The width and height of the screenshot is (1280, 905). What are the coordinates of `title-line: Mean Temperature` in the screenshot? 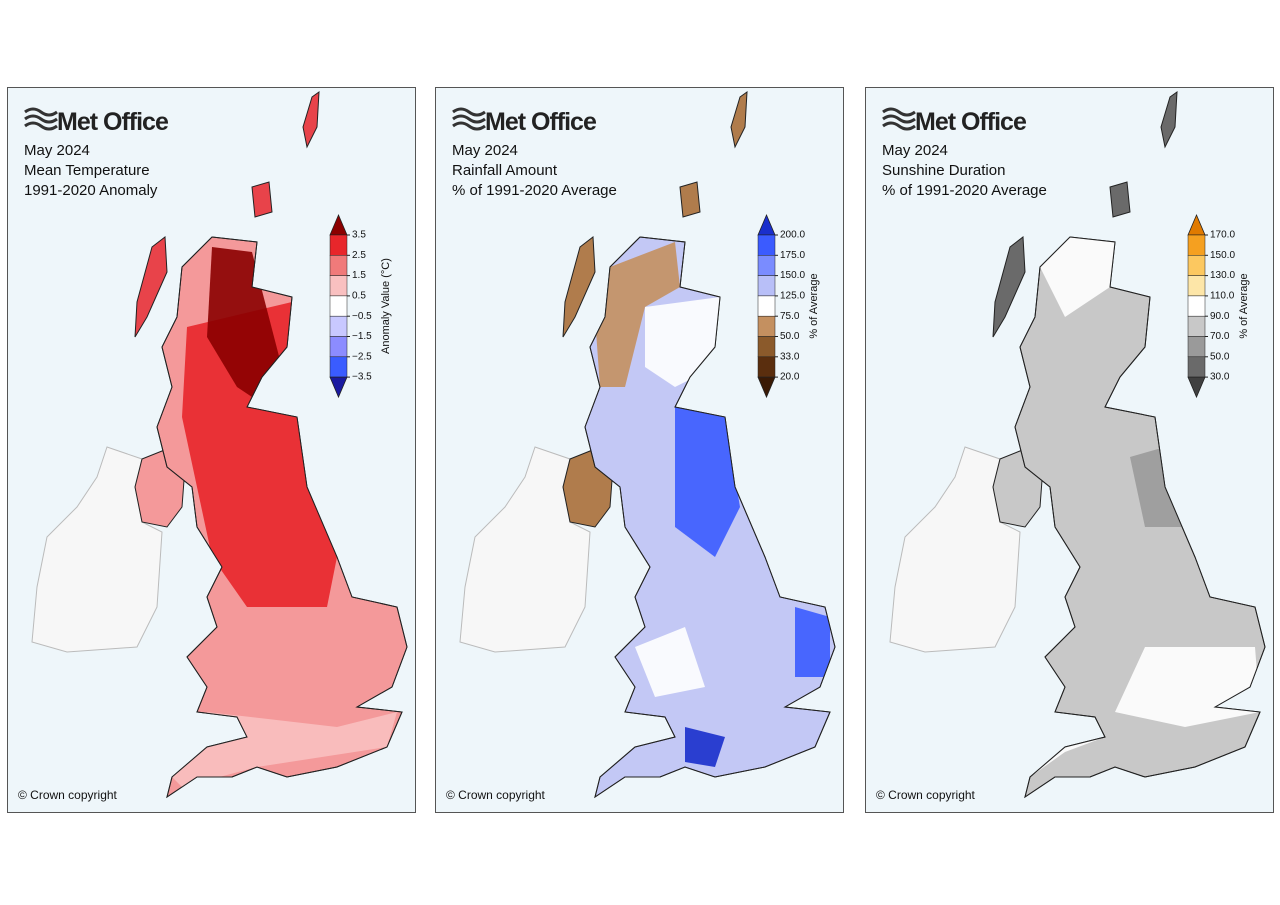 It's located at (87, 170).